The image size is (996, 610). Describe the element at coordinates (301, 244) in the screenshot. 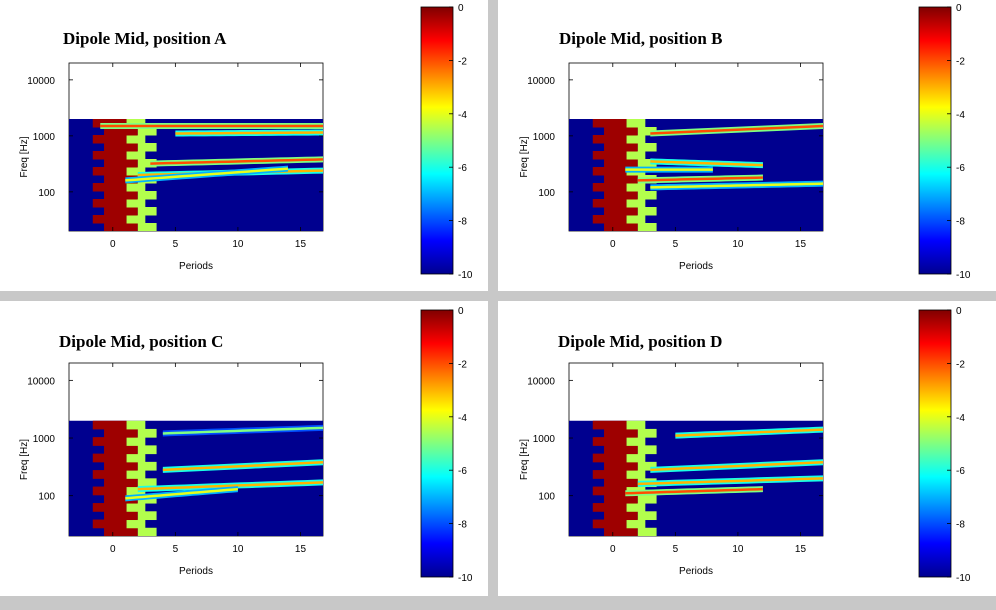

I see `x-tick-label: 15` at that location.